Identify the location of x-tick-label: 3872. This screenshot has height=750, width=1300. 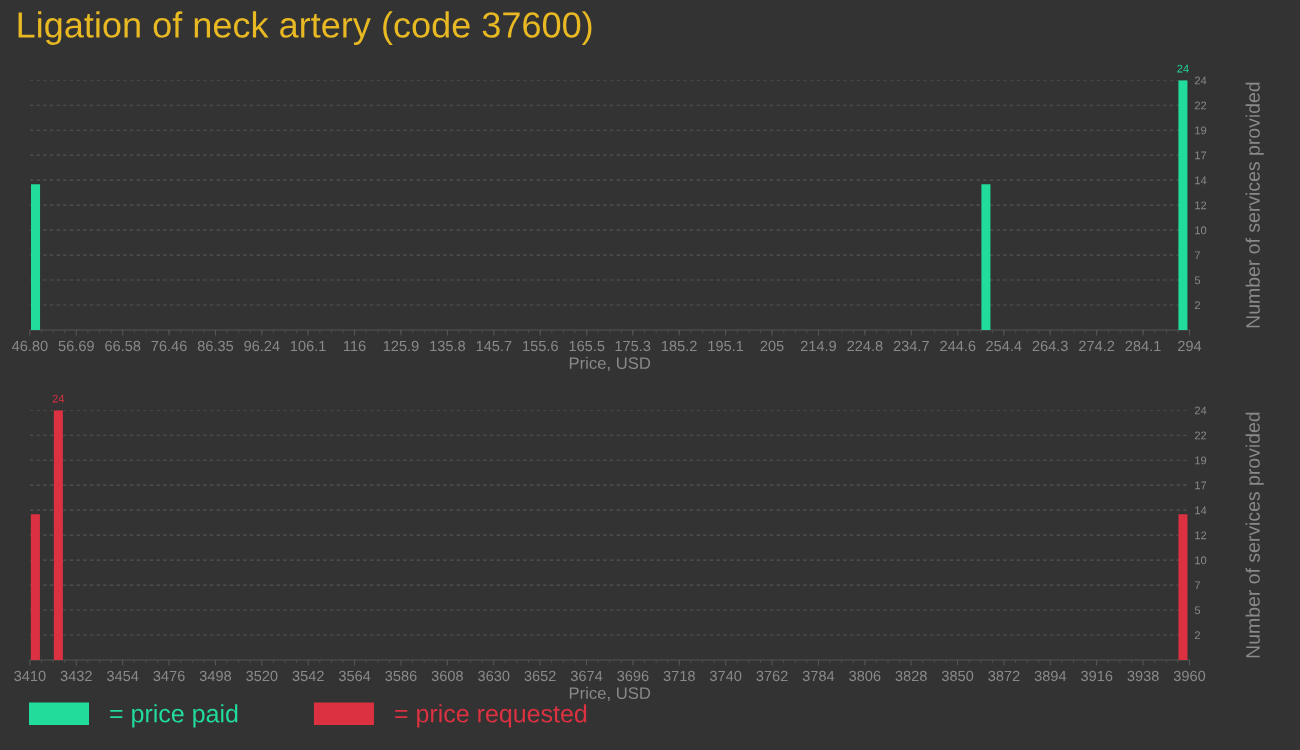
(1004, 676).